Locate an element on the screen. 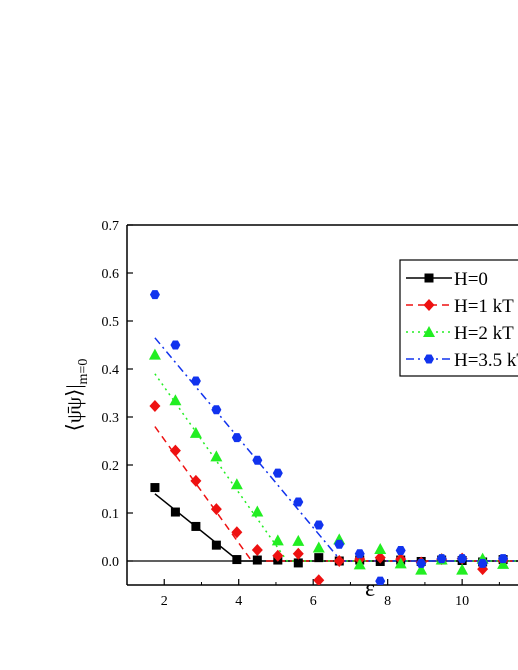  legend-label: H=1 kT is located at coordinates (484, 306).